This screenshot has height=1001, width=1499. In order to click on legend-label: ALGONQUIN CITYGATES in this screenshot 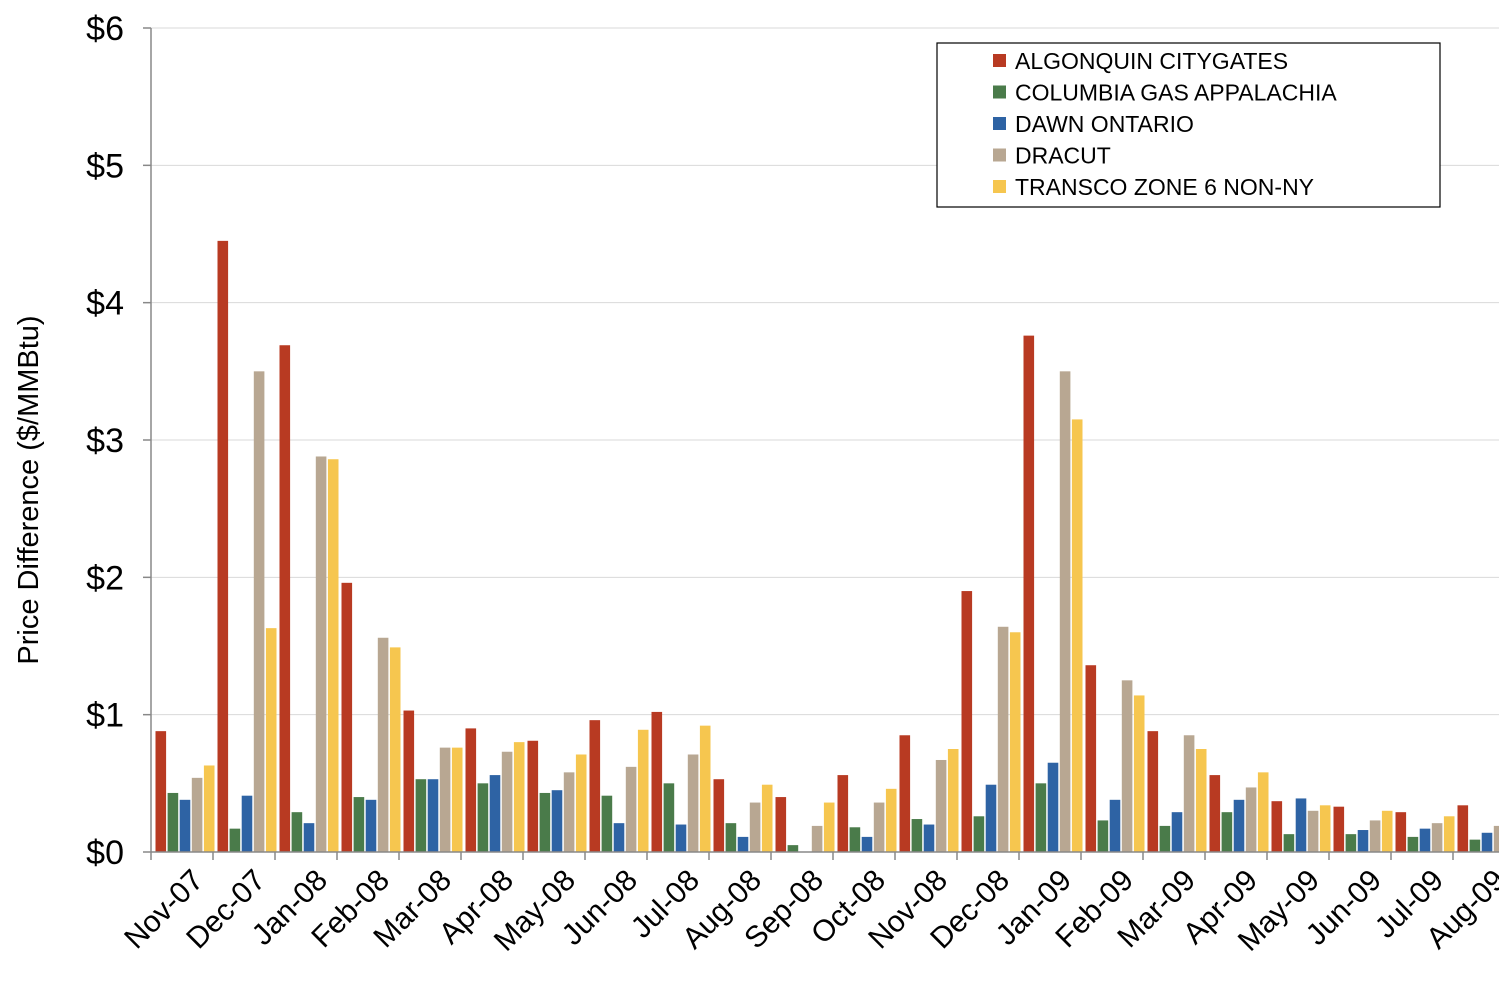, I will do `click(1151, 61)`.